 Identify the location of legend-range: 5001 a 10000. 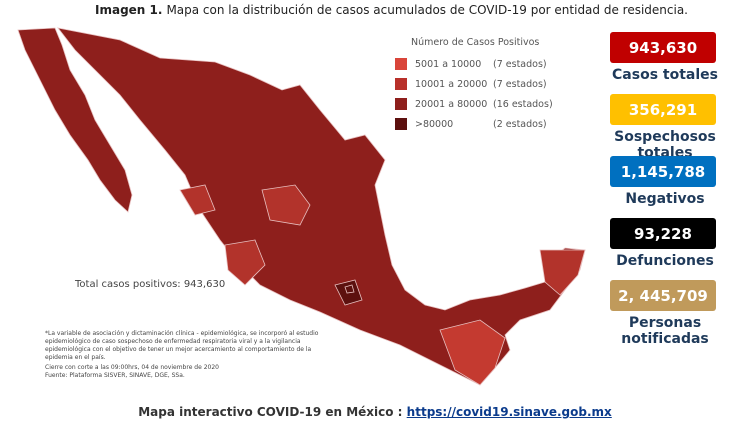
(448, 64).